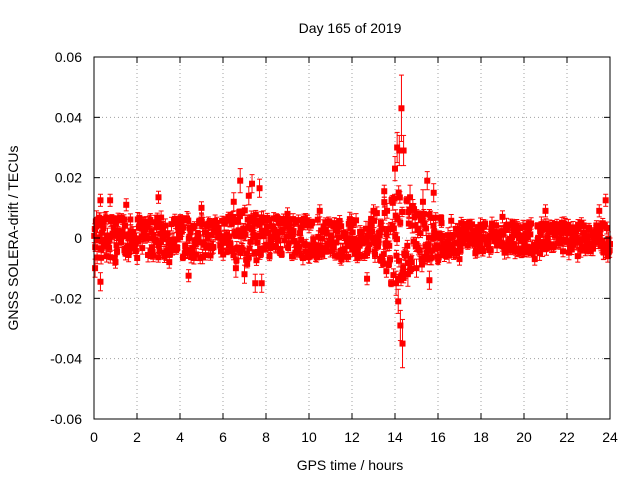 This screenshot has height=480, width=640. What do you see at coordinates (266, 437) in the screenshot?
I see `x-tick-label: 8` at bounding box center [266, 437].